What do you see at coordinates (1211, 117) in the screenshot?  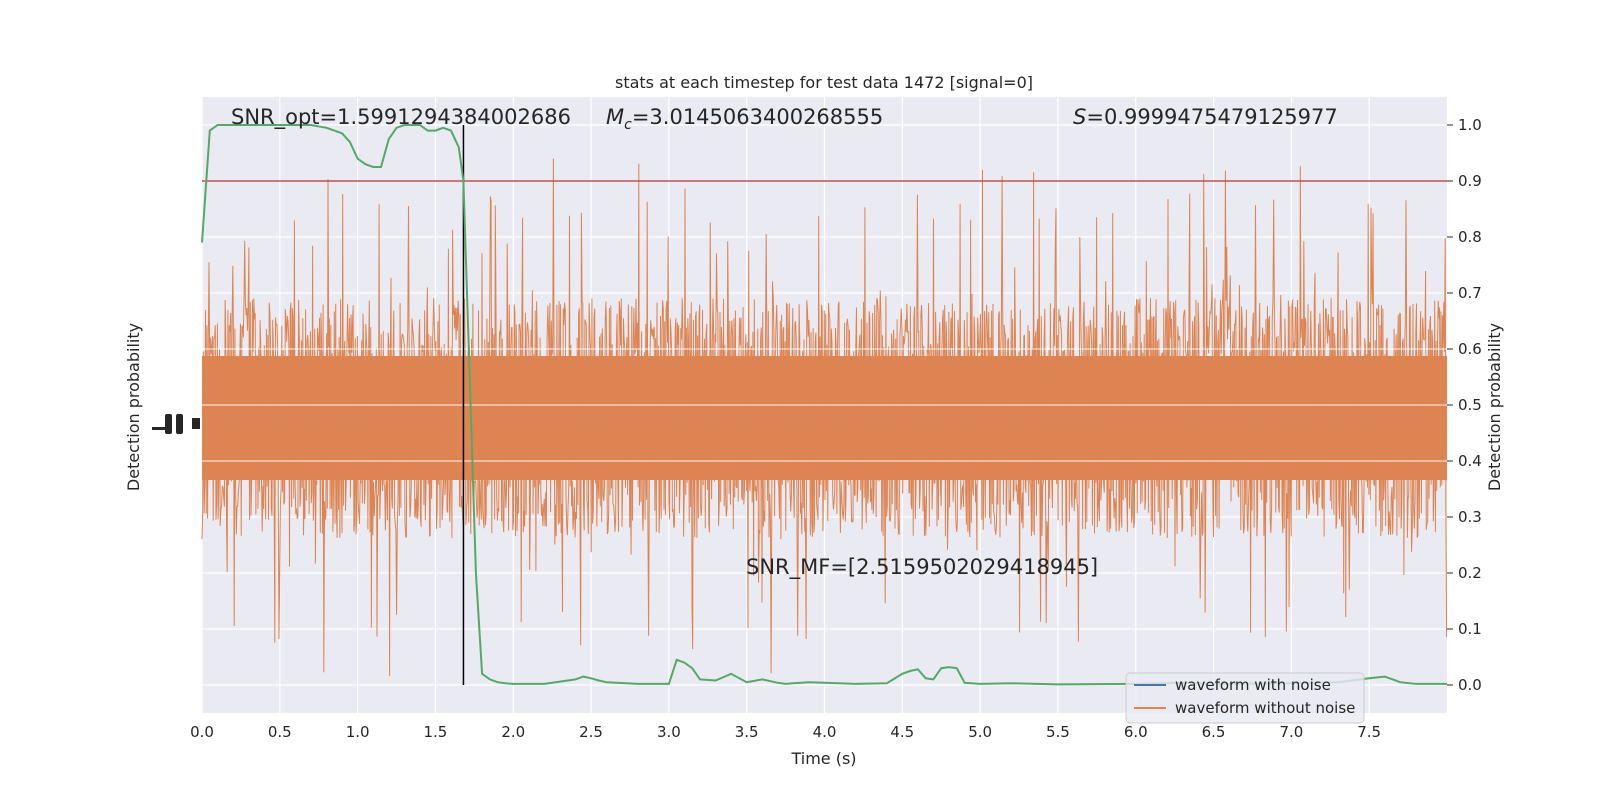 I see `s-value: =0.9999475479125977` at bounding box center [1211, 117].